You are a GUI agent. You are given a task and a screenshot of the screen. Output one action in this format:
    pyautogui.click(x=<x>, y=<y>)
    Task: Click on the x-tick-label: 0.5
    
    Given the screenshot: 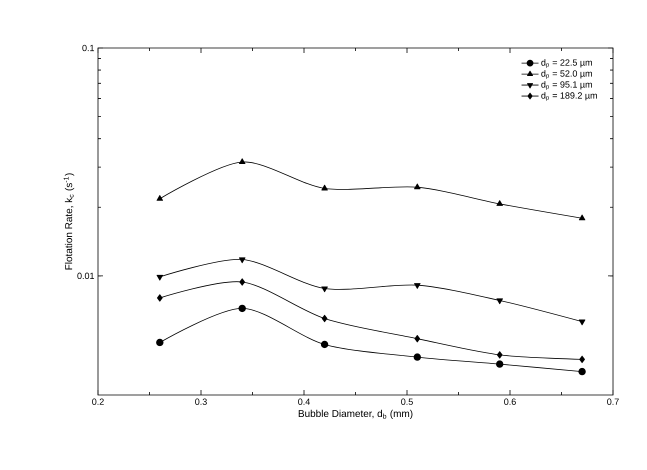 What is the action you would take?
    pyautogui.click(x=407, y=401)
    